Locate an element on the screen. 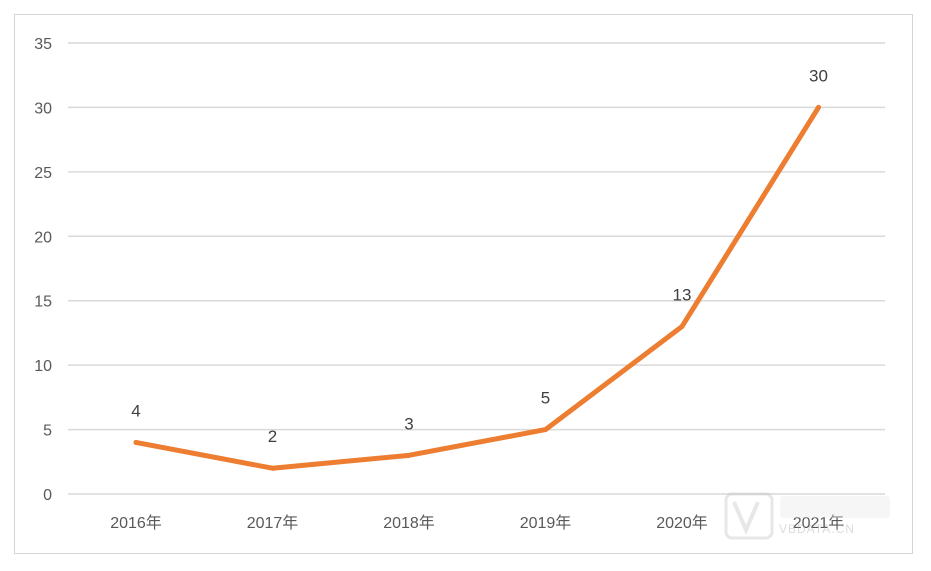 This screenshot has height=571, width=931. y-tick-label: 0 is located at coordinates (47, 495).